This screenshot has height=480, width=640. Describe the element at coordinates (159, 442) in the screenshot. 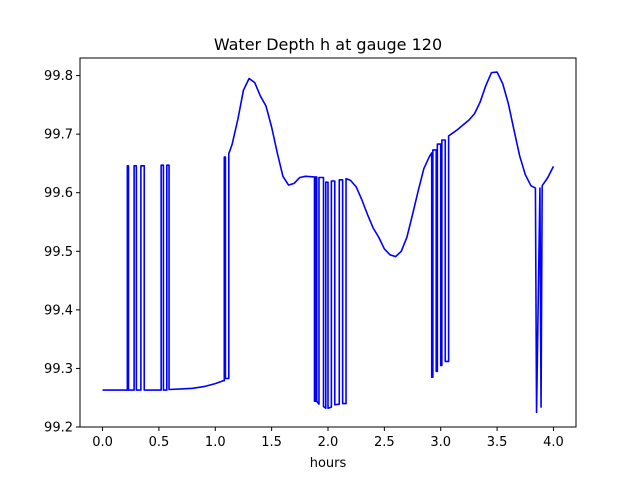

I see `x-tick-label: 0.5` at that location.